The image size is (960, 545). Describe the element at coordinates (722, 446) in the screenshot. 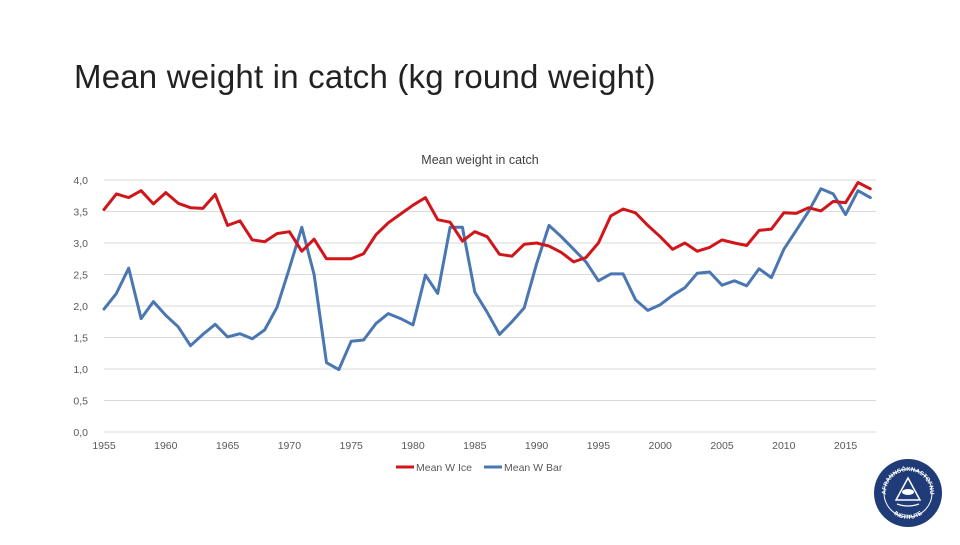

I see `x-tick-label: 2005` at that location.